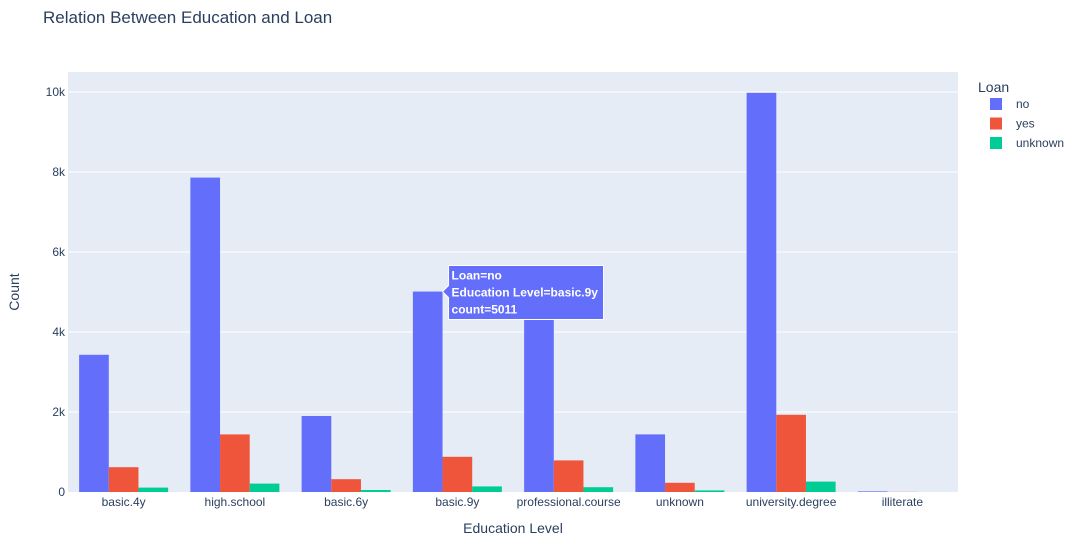  I want to click on bar-yes-unknown, so click(680, 487).